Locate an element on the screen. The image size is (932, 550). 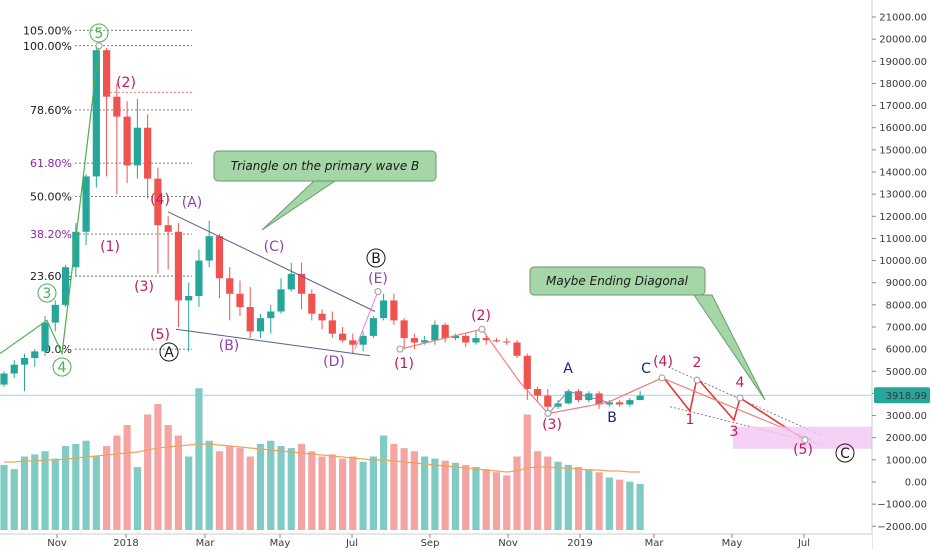
triangle-upper-line is located at coordinates (271, 261).